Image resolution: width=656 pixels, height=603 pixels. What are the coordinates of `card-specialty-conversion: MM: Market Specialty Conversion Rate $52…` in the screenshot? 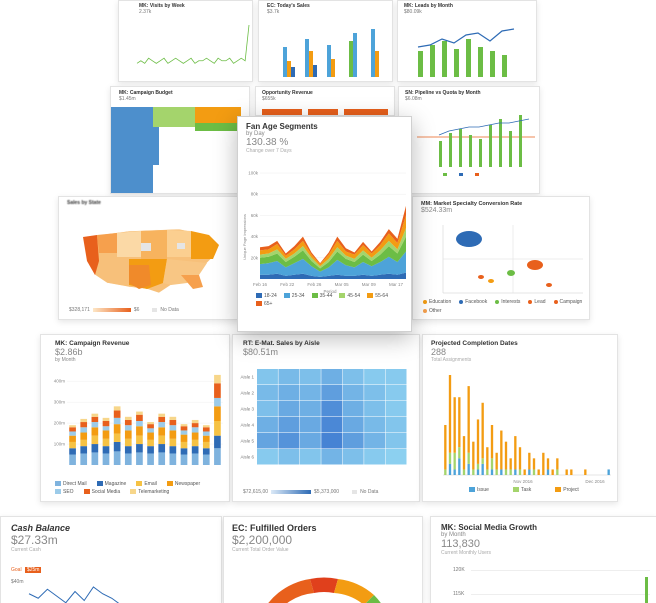 It's located at (501, 258).